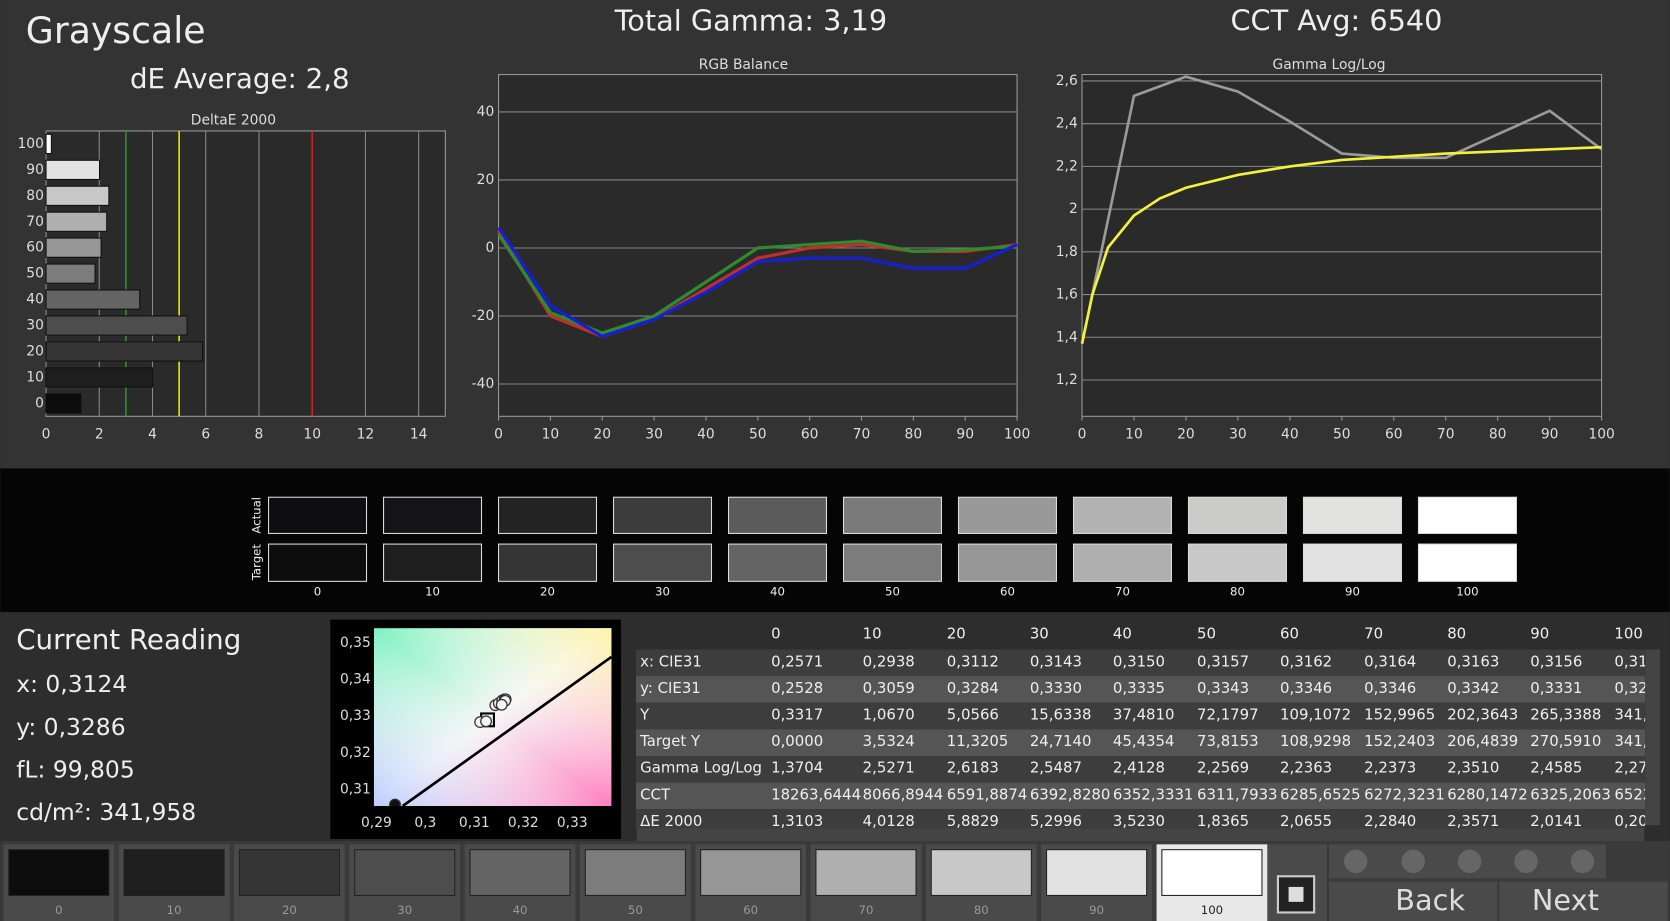  Describe the element at coordinates (35, 222) in the screenshot. I see `category-label: 70` at that location.